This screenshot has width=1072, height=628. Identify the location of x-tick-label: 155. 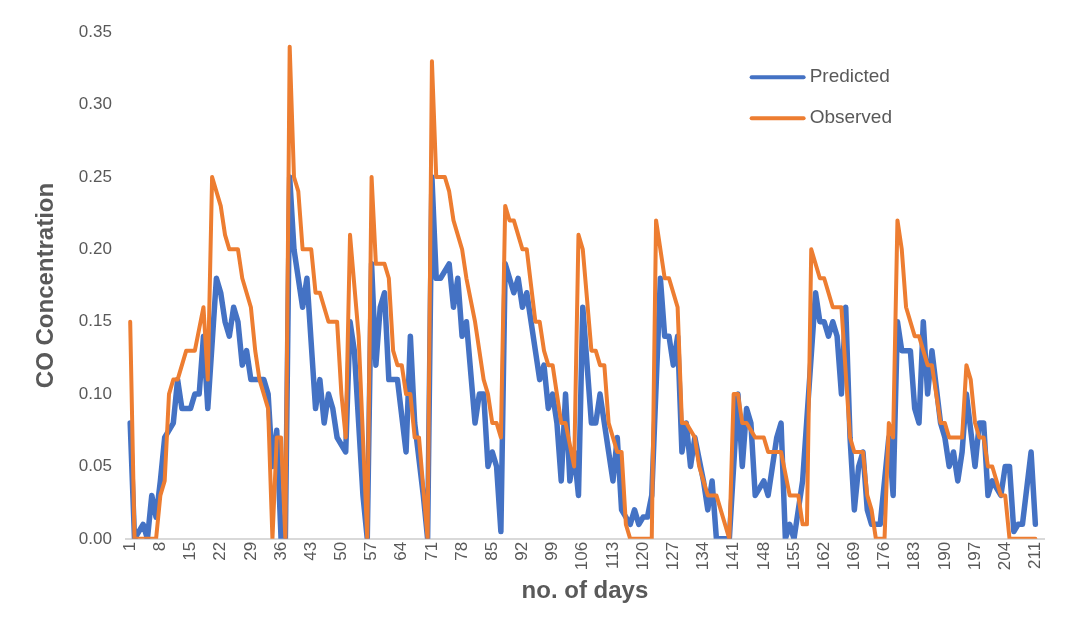
(793, 556).